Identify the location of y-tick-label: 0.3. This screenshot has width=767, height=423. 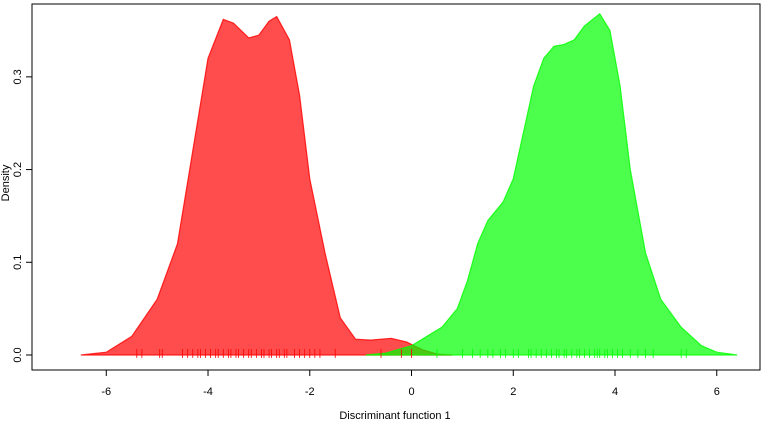
(18, 76).